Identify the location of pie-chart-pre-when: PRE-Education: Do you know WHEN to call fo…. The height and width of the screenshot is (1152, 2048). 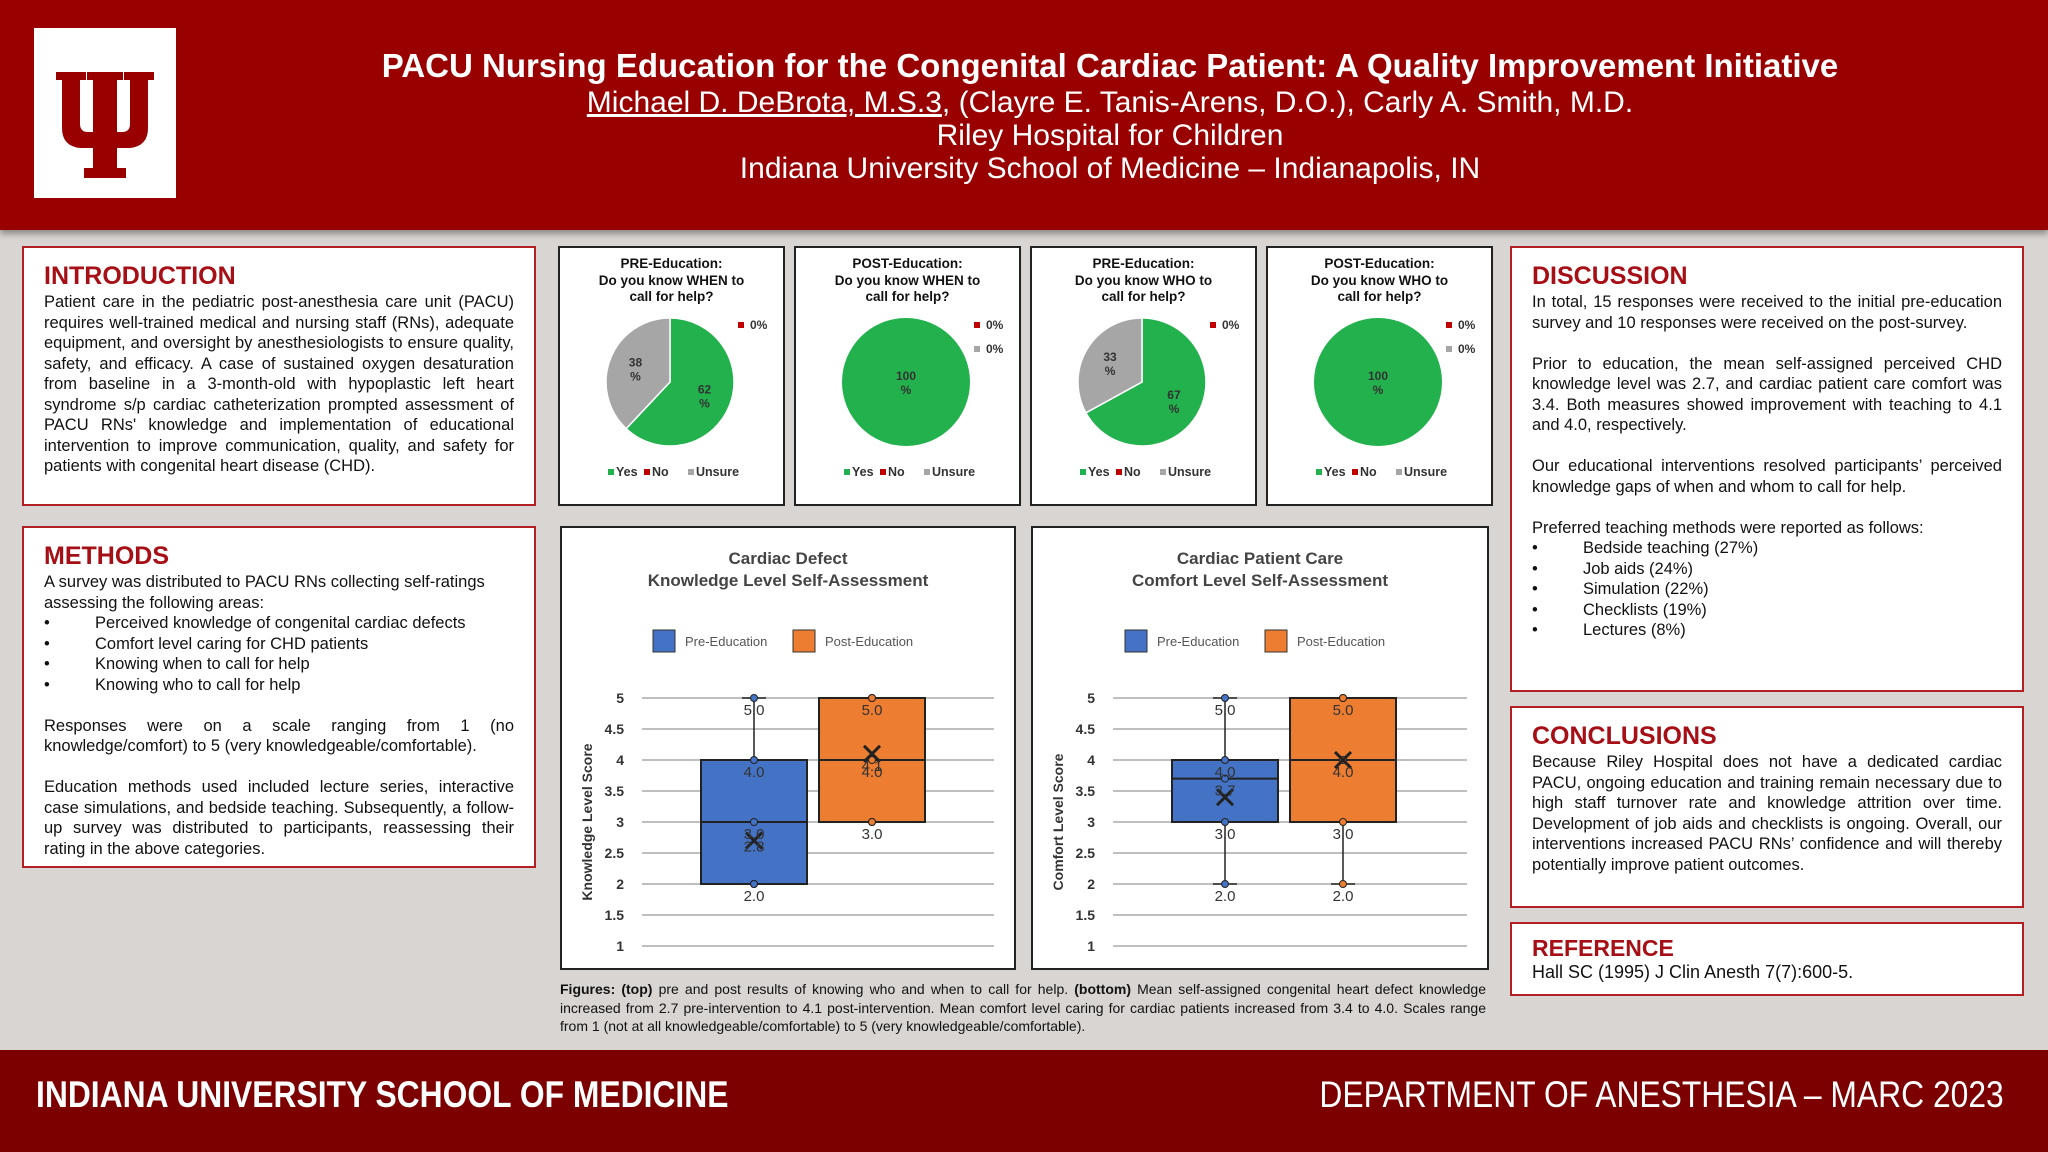
(671, 376).